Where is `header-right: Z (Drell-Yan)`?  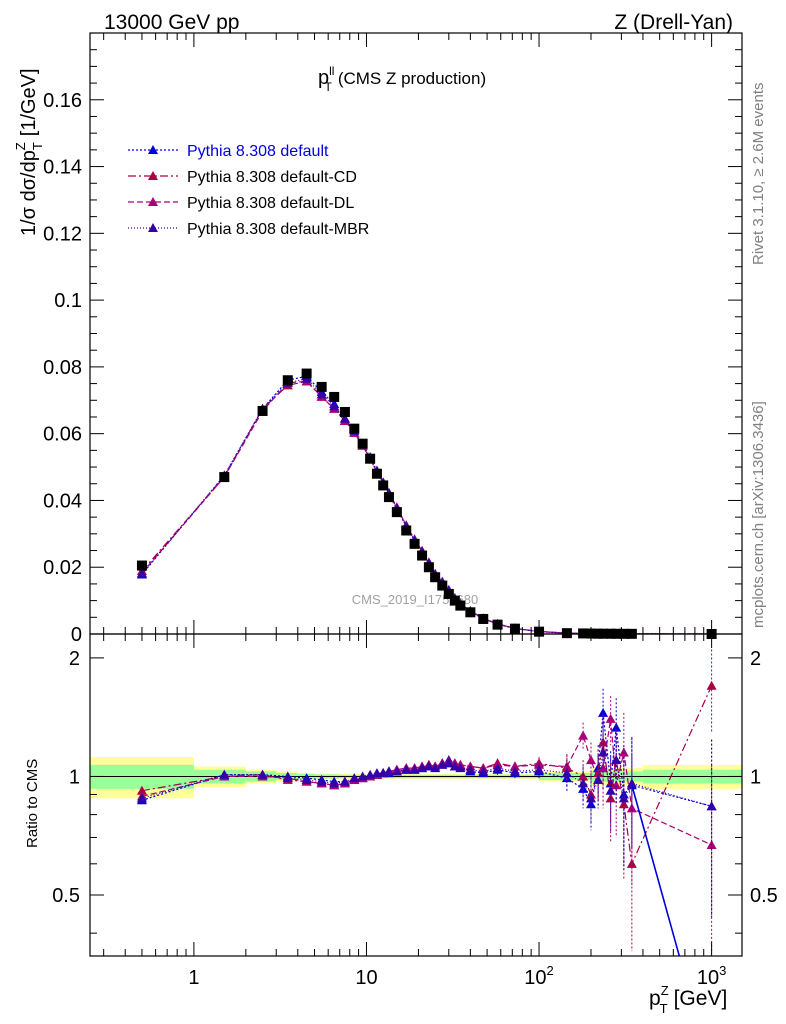
header-right: Z (Drell-Yan) is located at coordinates (673, 22).